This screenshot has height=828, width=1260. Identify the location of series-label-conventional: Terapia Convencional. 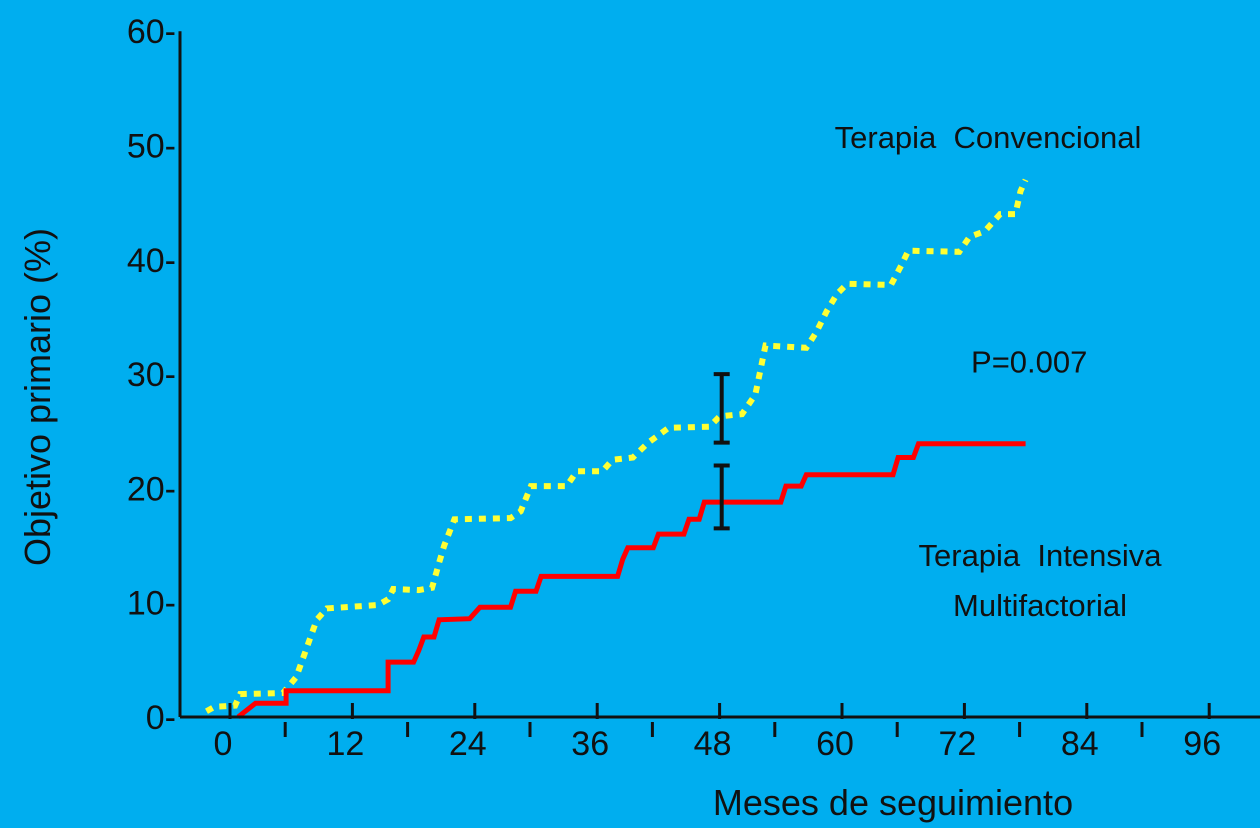
(988, 137).